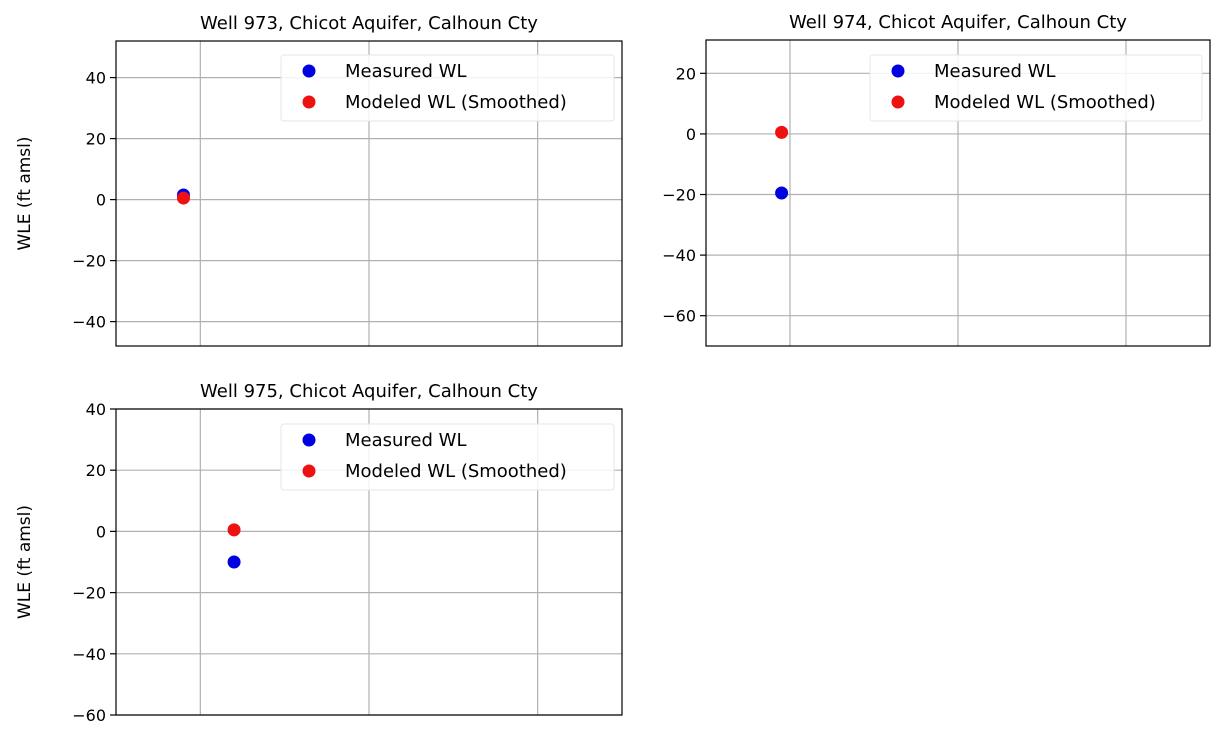  What do you see at coordinates (369, 23) in the screenshot?
I see `chart-title: Well 973, Chicot Aquifer, Calhoun Cty` at bounding box center [369, 23].